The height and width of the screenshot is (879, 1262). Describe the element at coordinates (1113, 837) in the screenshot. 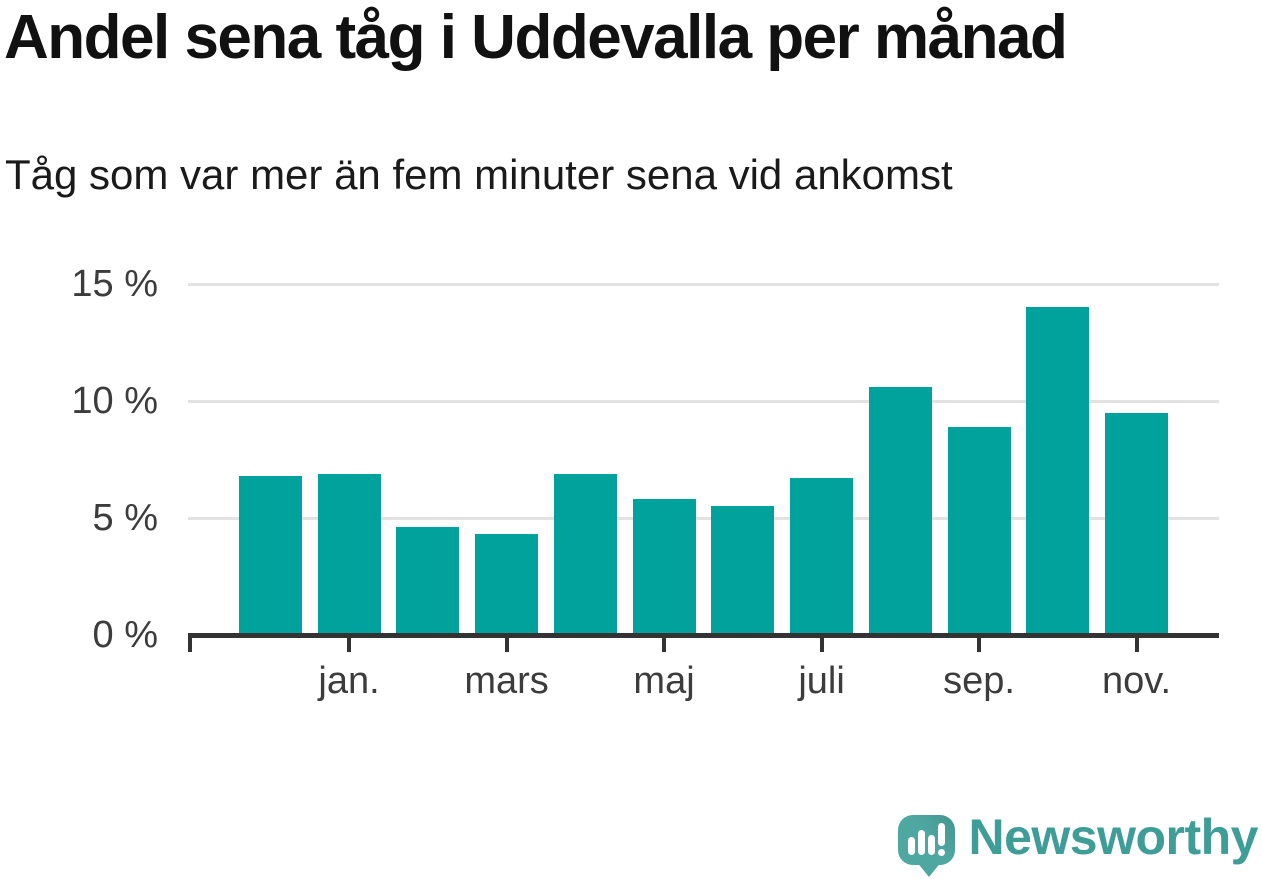

I see `newsworthy-logo-text: Newsworthy` at that location.